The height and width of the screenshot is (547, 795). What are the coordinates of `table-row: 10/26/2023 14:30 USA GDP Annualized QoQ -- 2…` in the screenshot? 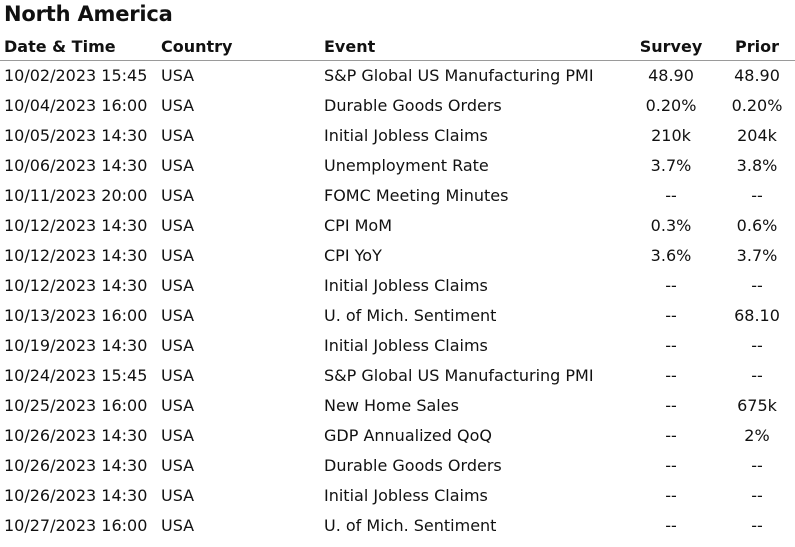 It's located at (397, 435).